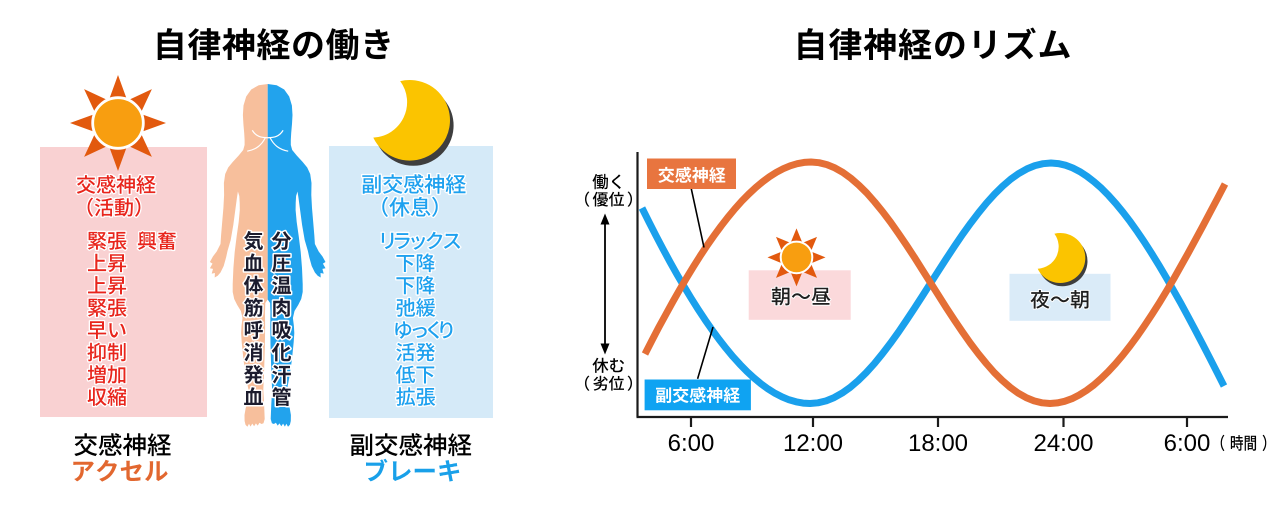  I want to click on svg-text: 18:00, so click(938, 443).